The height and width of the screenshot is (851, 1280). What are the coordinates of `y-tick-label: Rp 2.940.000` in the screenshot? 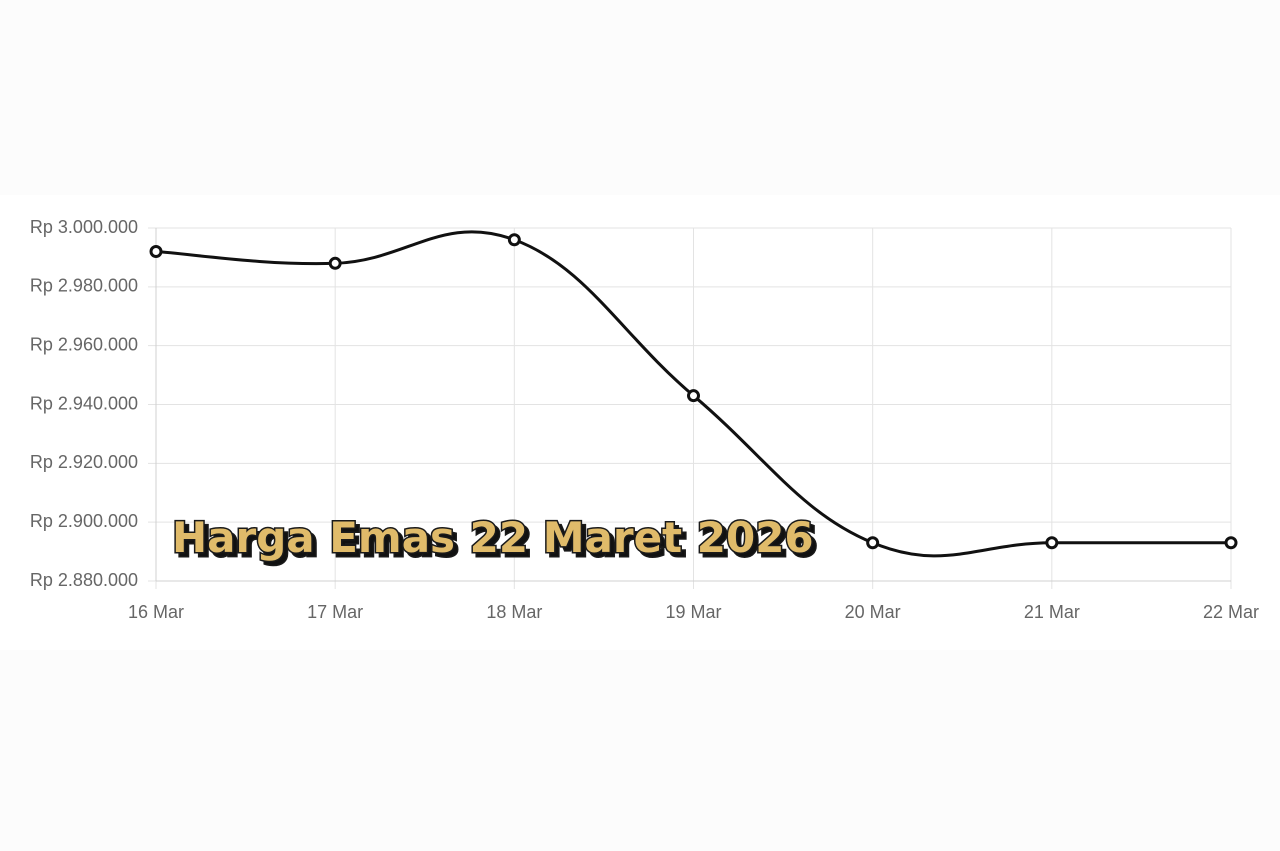 It's located at (84, 403).